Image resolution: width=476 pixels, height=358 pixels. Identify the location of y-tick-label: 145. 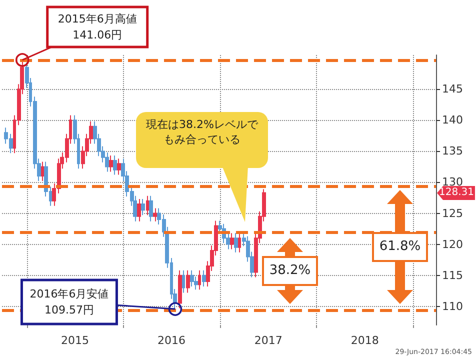
(452, 89).